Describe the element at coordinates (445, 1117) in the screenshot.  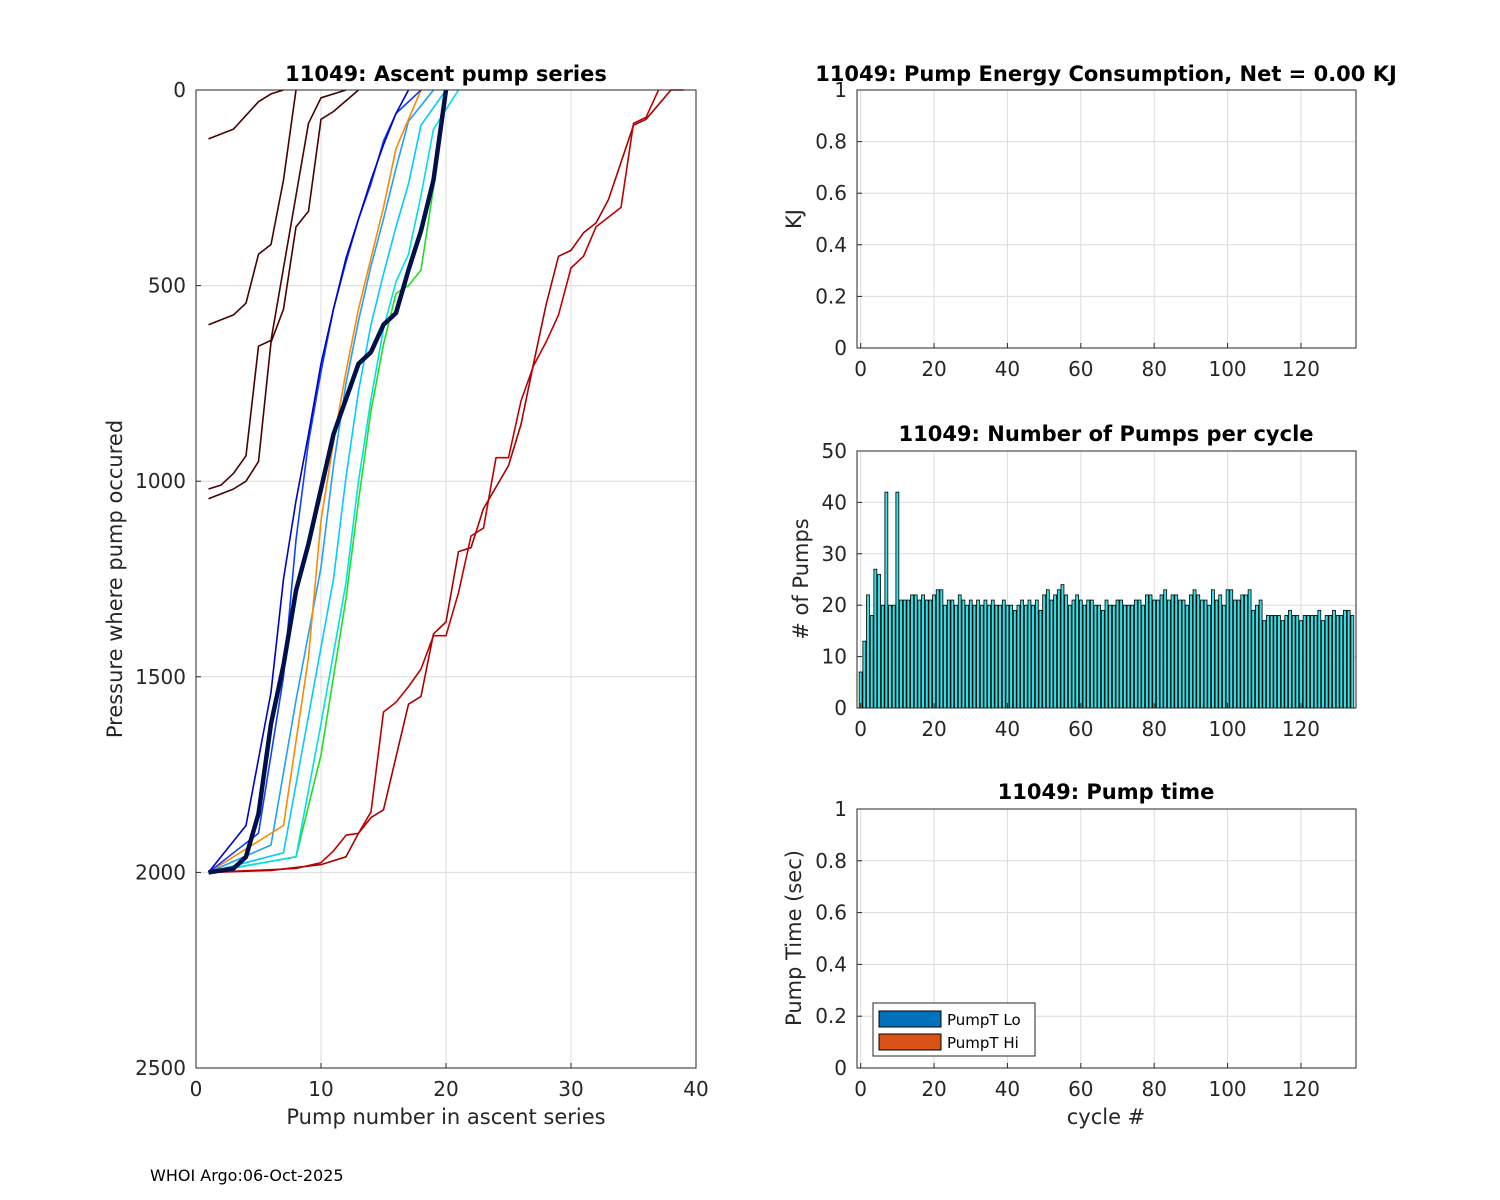
I see `ascent-xlabel: Pump number in ascent series` at that location.